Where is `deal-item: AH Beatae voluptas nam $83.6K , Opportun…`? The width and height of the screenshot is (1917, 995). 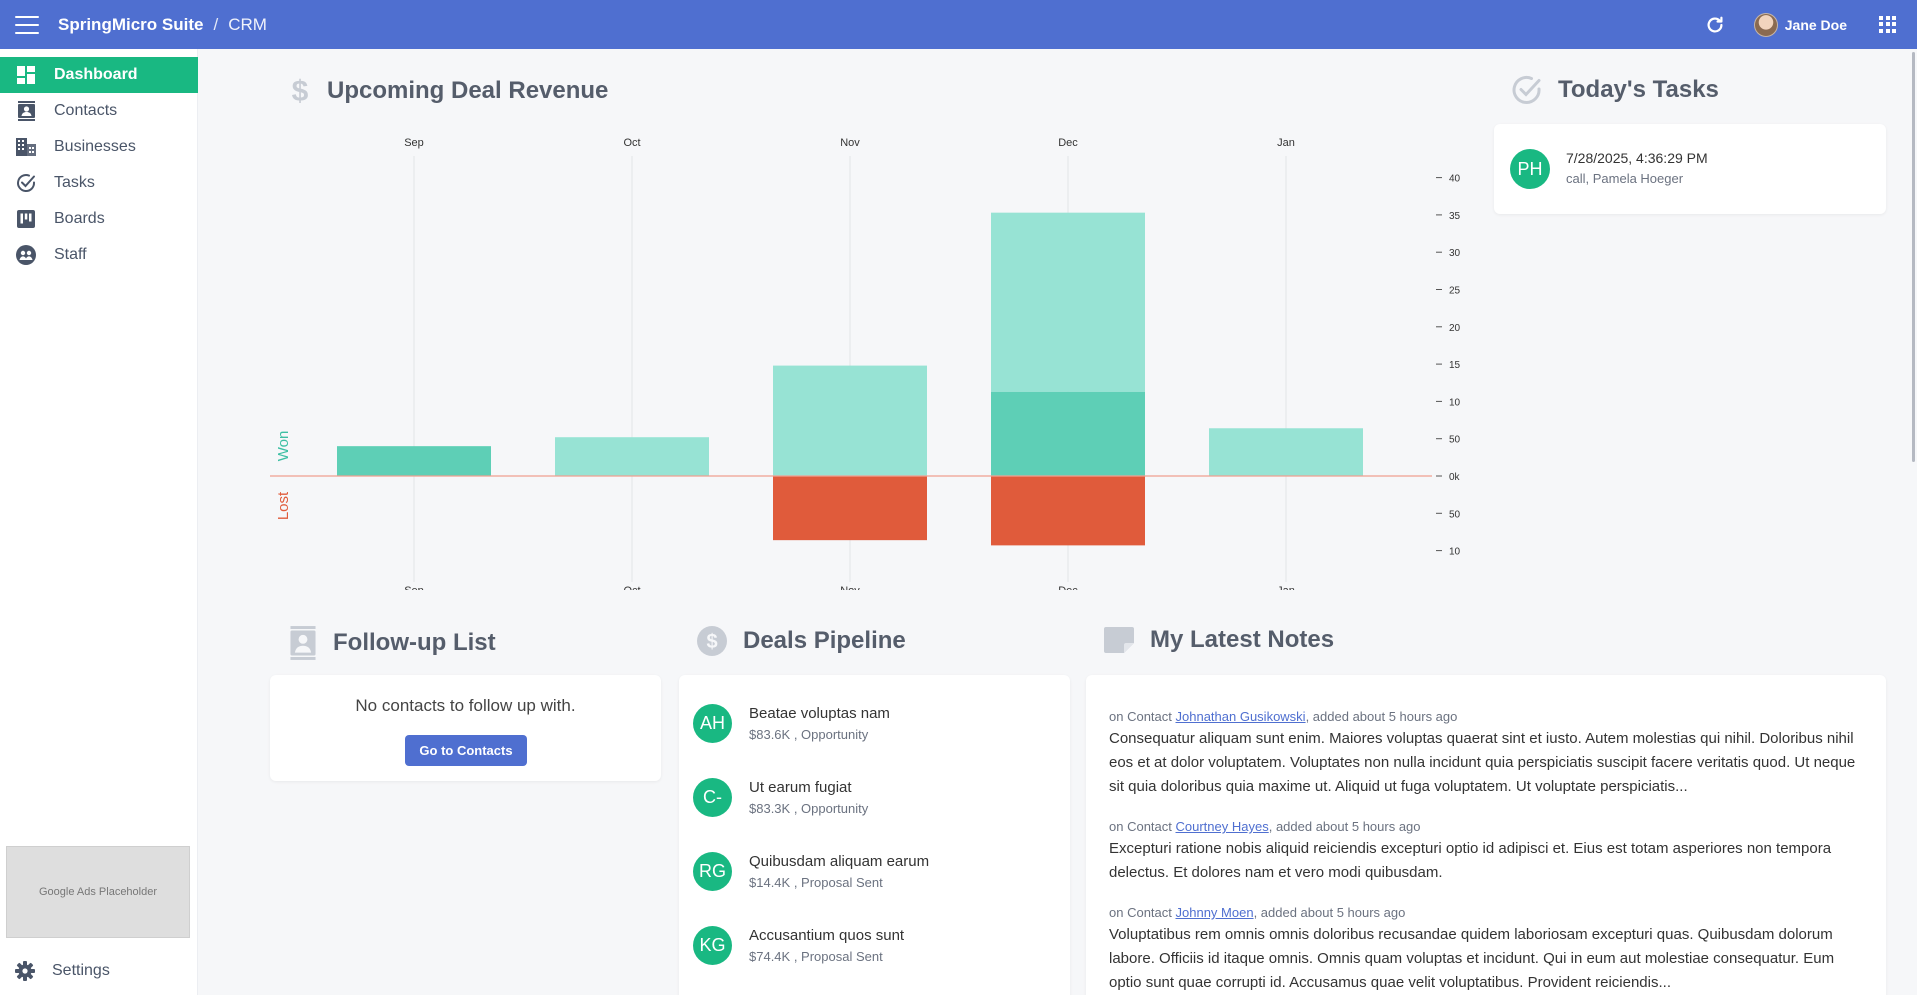
deal-item: AH Beatae voluptas nam $83.6K , Opportun… is located at coordinates (791, 723).